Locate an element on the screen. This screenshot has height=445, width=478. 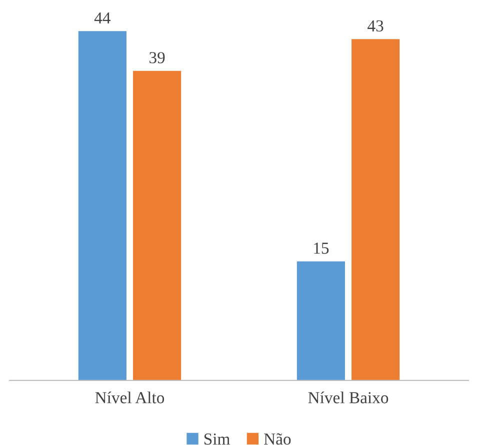
x-tick-label: Nível Alto is located at coordinates (129, 398).